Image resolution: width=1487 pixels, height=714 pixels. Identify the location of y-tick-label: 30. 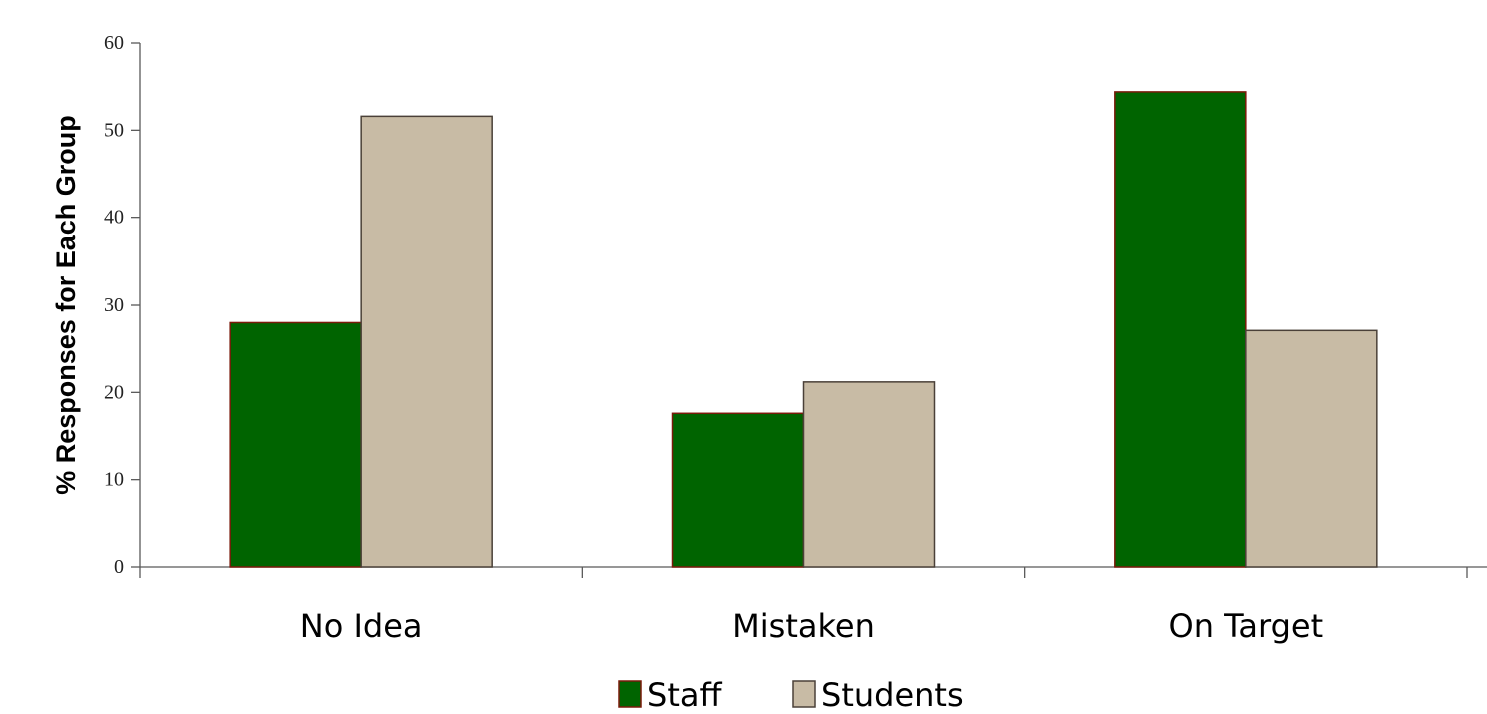
(114, 305).